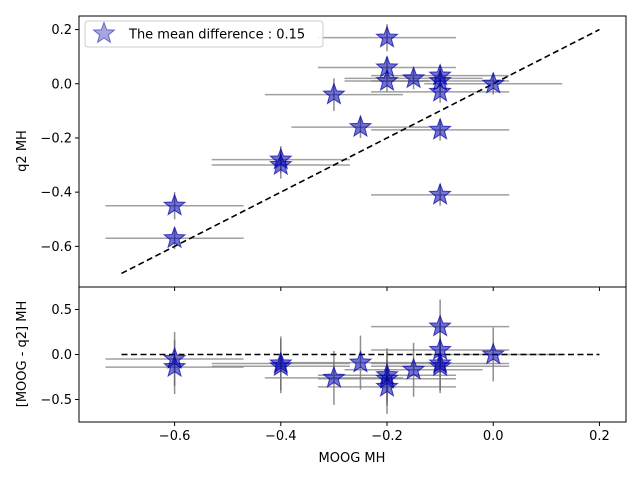  I want to click on bottom-ytick-label-1: 0.0, so click(61, 355).